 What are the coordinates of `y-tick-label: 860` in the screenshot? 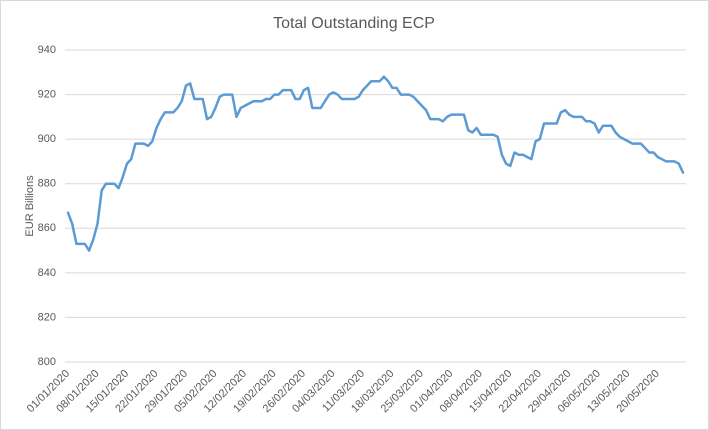 It's located at (47, 228).